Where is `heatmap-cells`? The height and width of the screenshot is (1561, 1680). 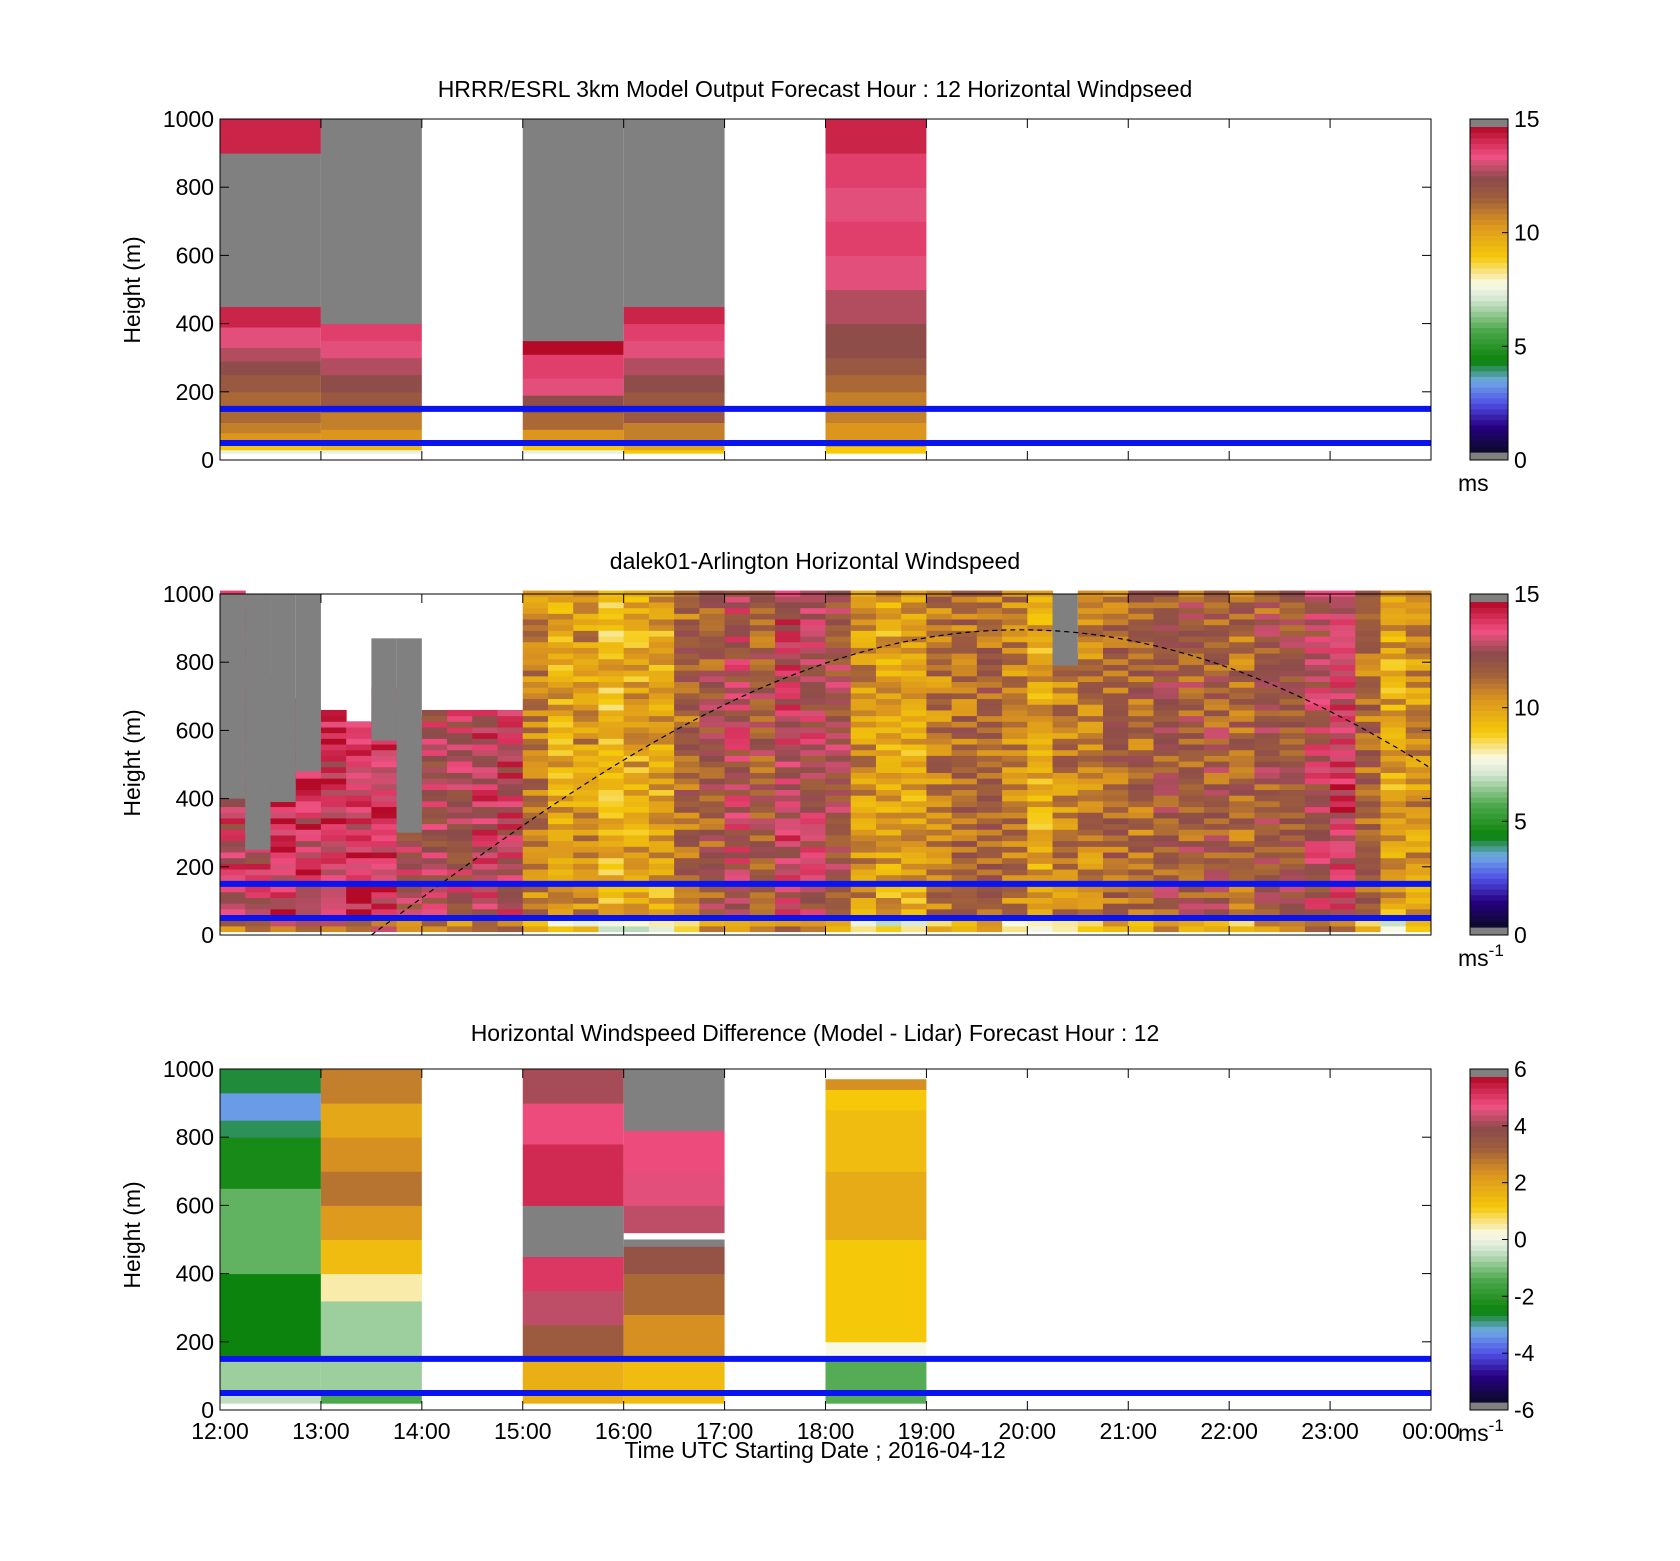 heatmap-cells is located at coordinates (573, 286).